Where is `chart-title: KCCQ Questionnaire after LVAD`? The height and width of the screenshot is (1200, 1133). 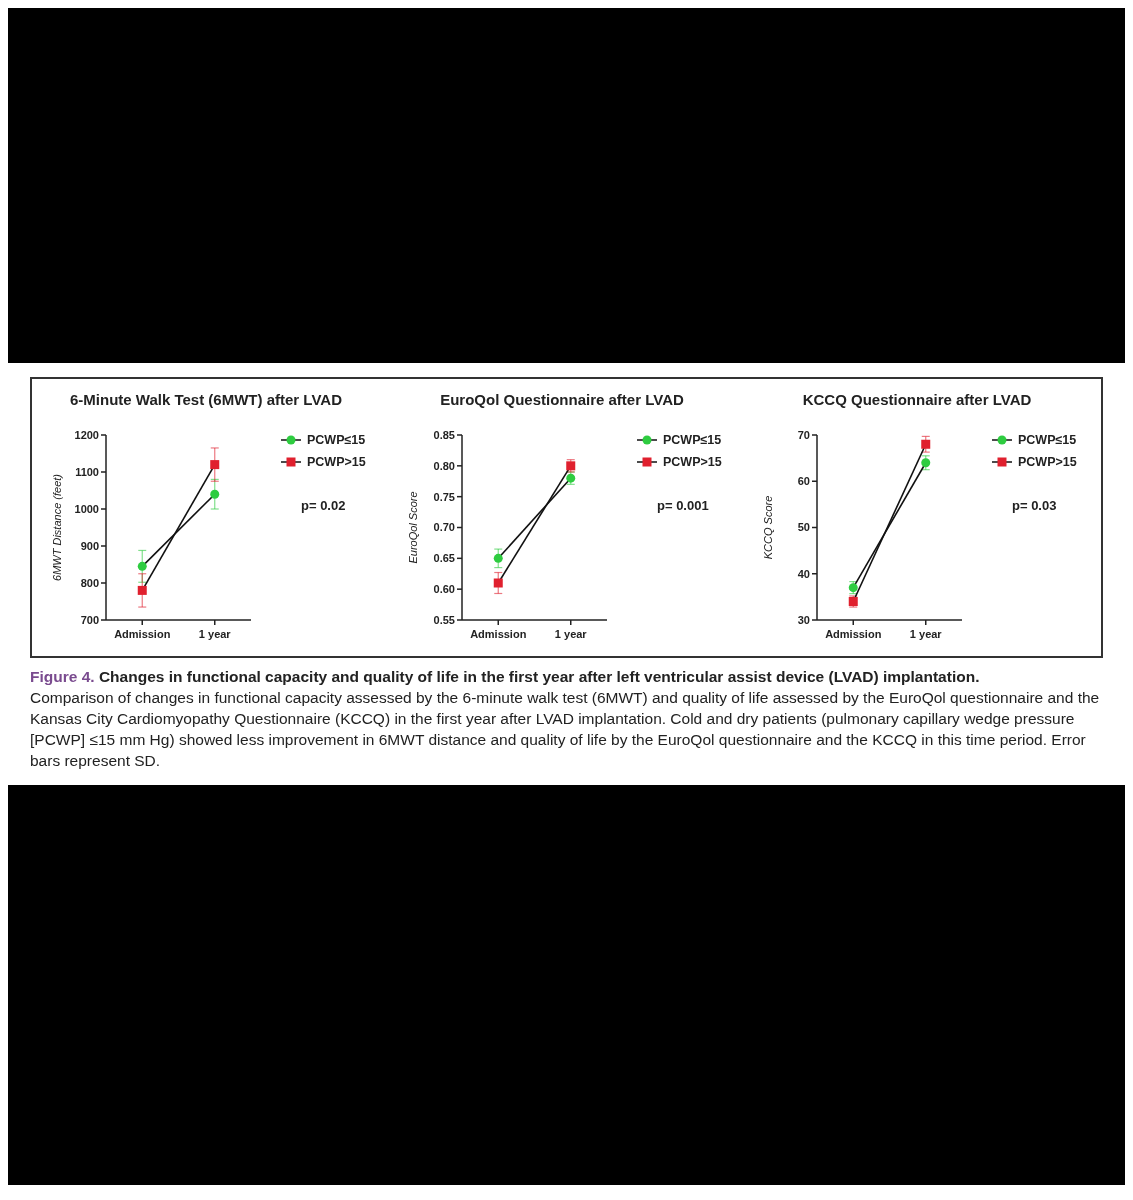
chart-title: KCCQ Questionnaire after LVAD is located at coordinates (917, 399).